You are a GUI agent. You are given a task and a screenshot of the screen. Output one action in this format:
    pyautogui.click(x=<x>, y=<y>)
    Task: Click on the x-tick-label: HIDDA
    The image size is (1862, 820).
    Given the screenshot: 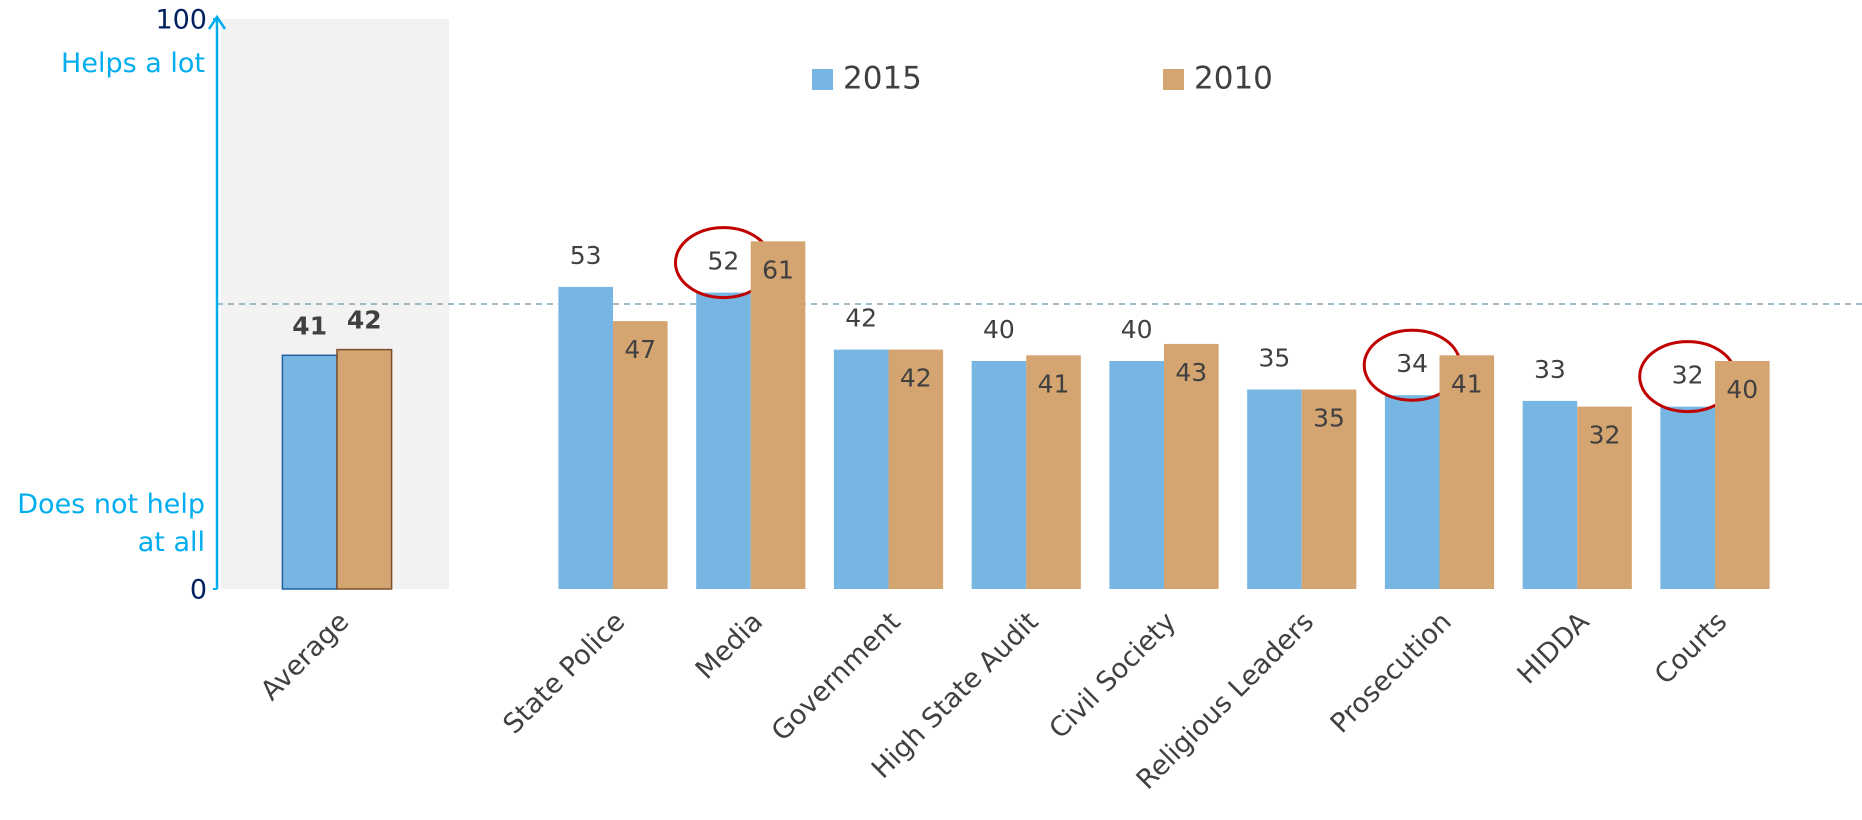 What is the action you would take?
    pyautogui.click(x=1553, y=648)
    